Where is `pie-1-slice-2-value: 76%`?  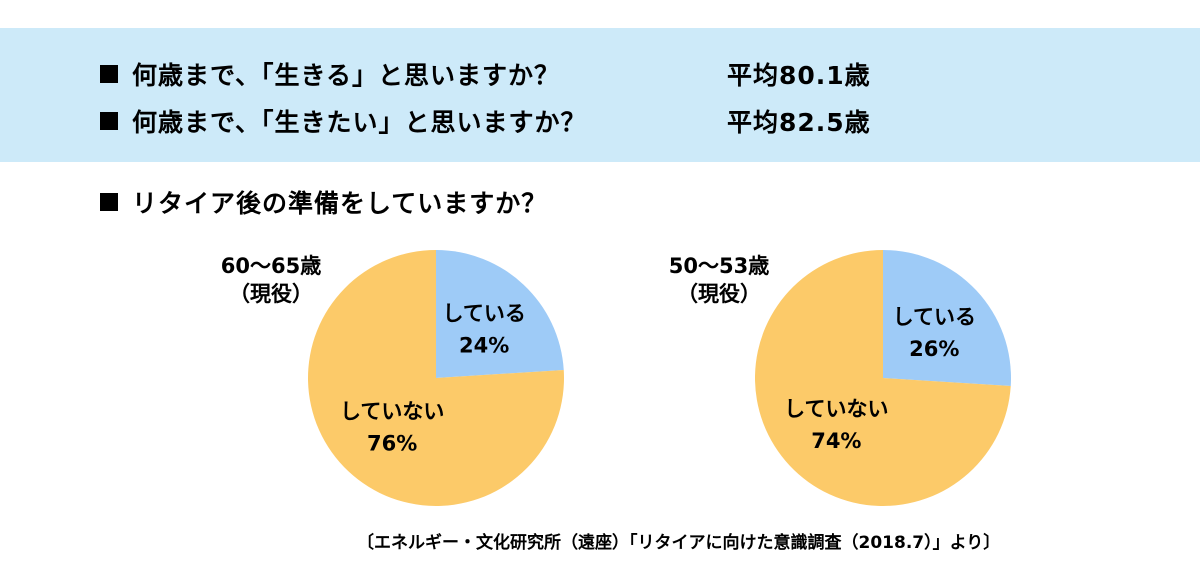 pie-1-slice-2-value: 76% is located at coordinates (392, 444).